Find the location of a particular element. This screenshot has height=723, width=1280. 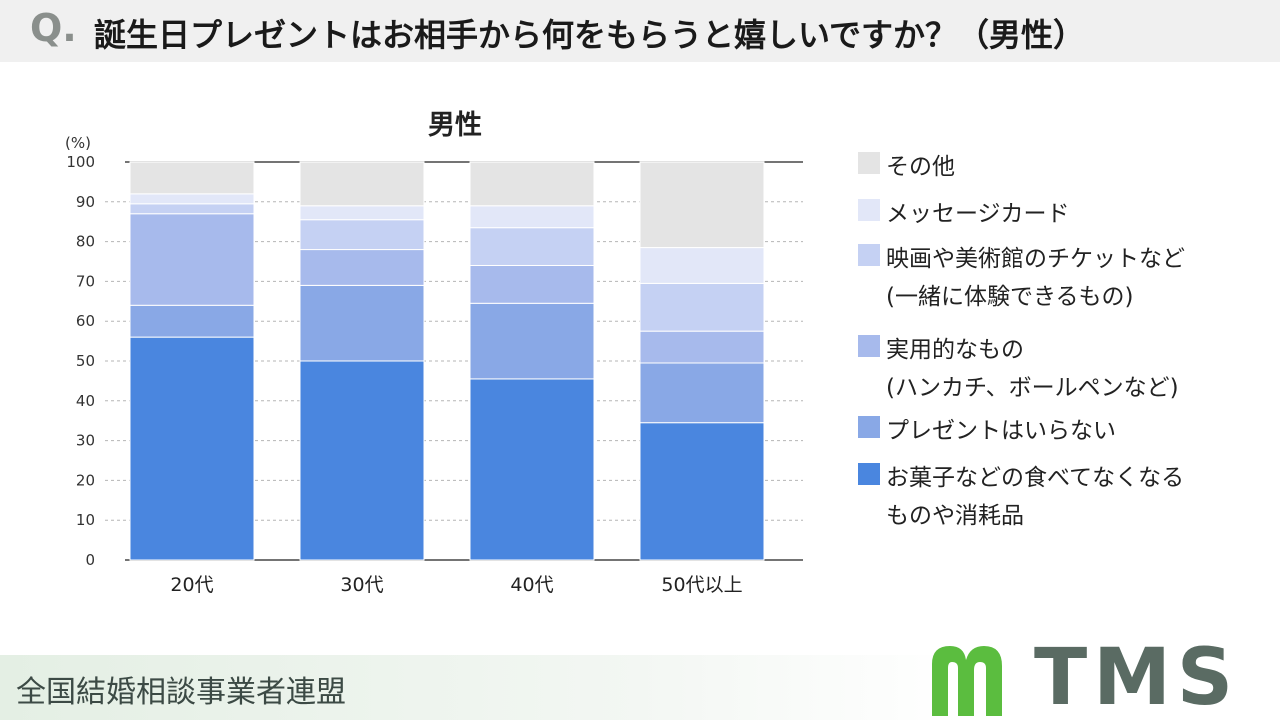

legend-label-line: (ハンカチ、ボールペンなど) is located at coordinates (1032, 388).